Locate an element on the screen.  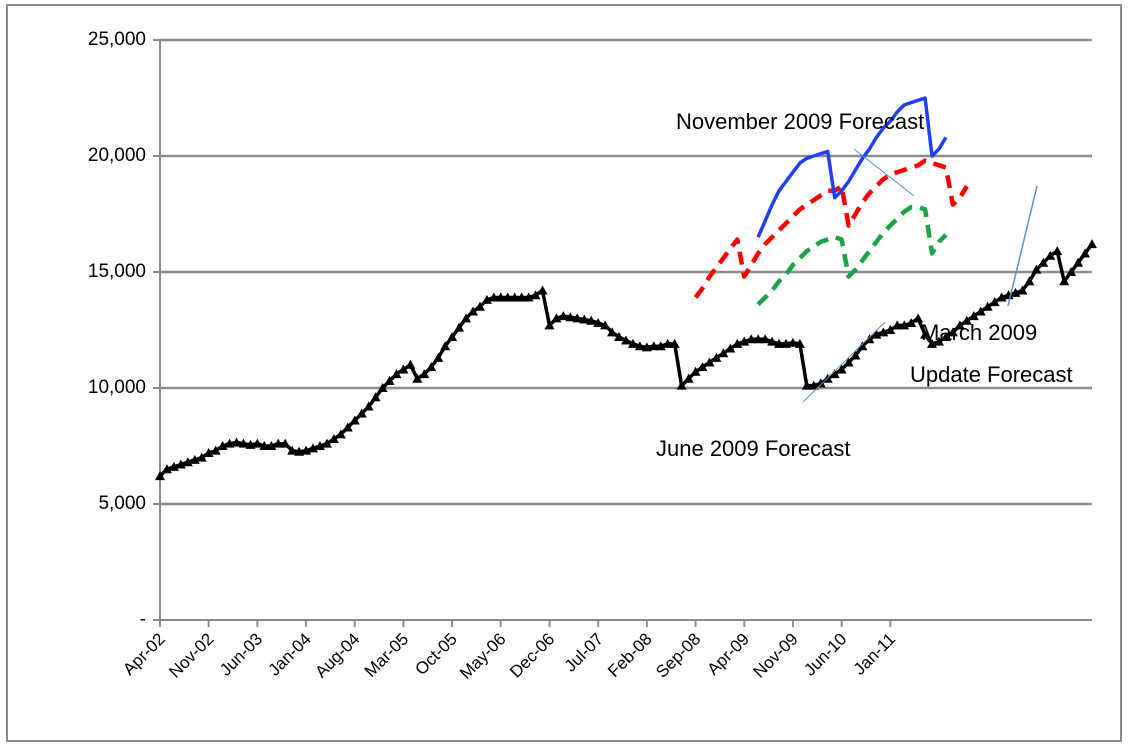
y-tick-label: 10,000 is located at coordinates (117, 387).